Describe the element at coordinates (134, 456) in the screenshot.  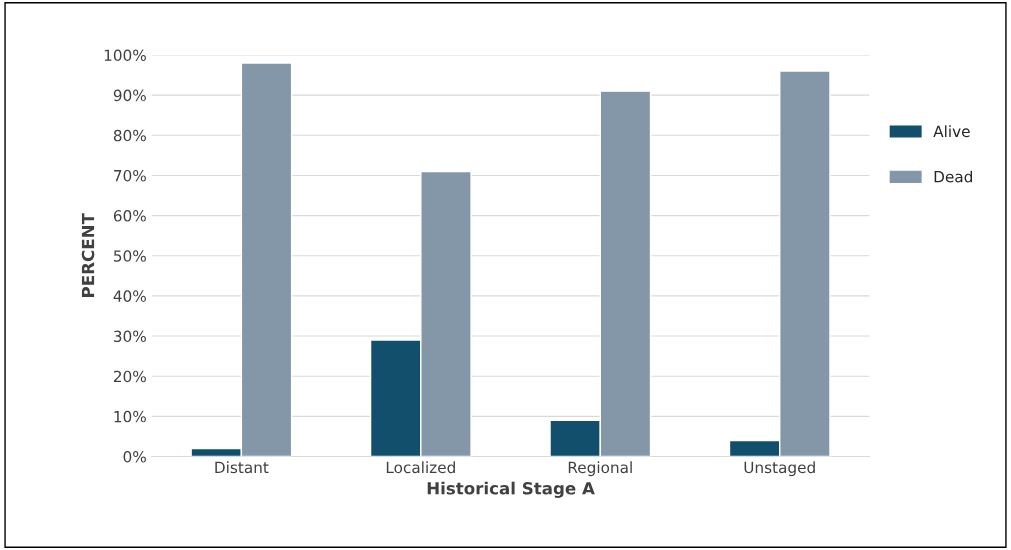
I see `y-tick-label: 0%` at that location.